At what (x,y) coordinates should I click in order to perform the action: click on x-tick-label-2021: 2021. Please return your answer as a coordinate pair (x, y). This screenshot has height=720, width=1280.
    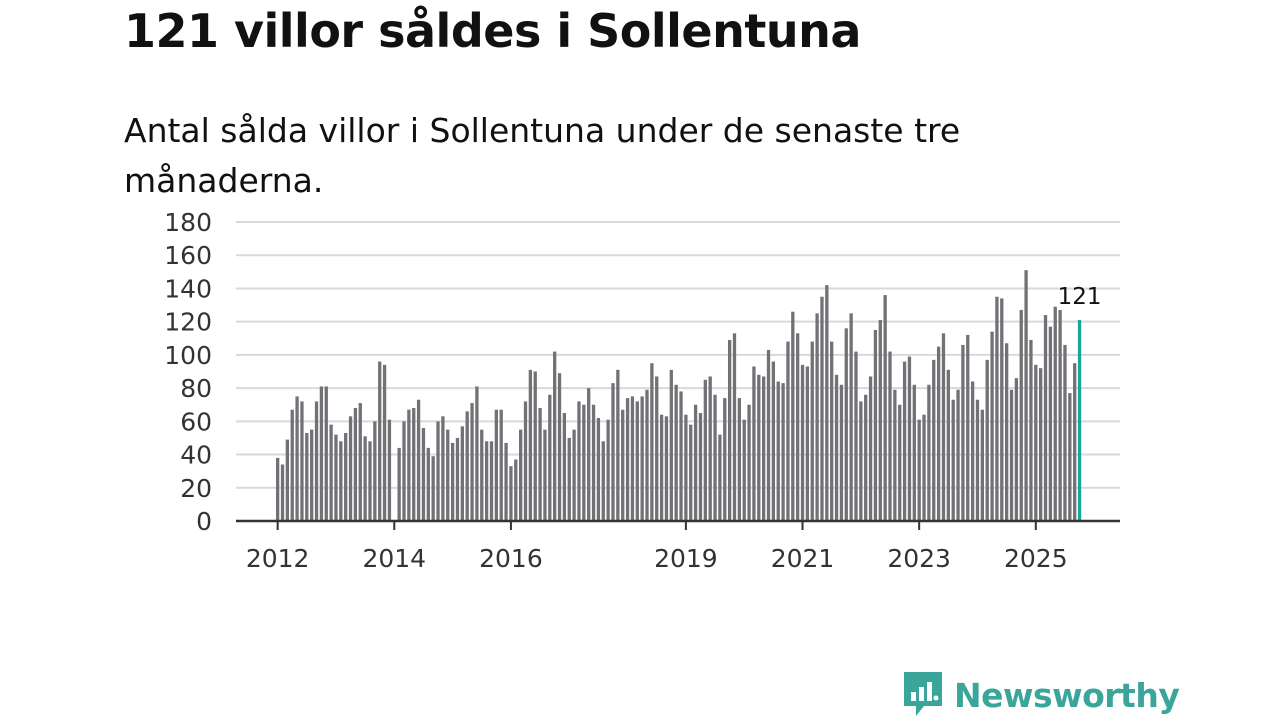
    Looking at the image, I should click on (803, 558).